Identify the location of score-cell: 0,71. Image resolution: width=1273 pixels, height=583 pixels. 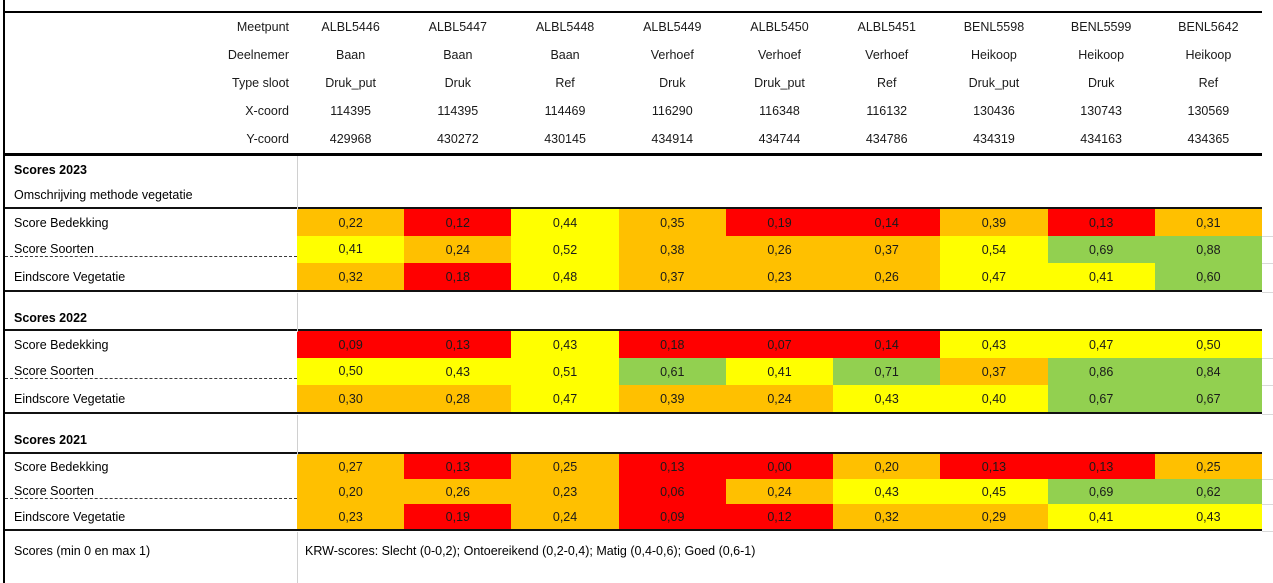
(887, 371).